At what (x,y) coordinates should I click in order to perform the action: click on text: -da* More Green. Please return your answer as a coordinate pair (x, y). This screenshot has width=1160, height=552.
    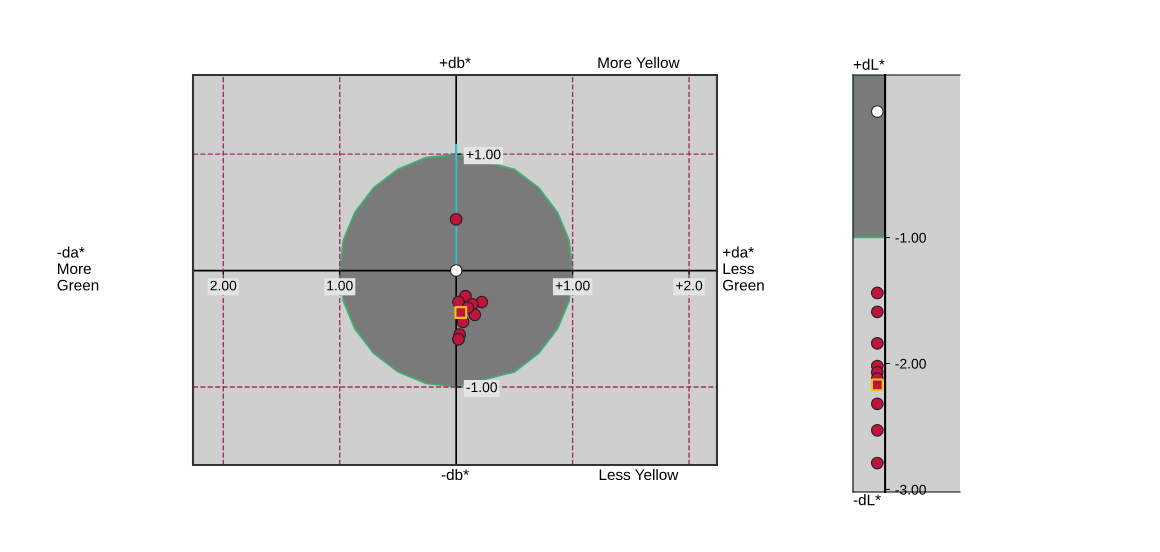
    Looking at the image, I should click on (78, 268).